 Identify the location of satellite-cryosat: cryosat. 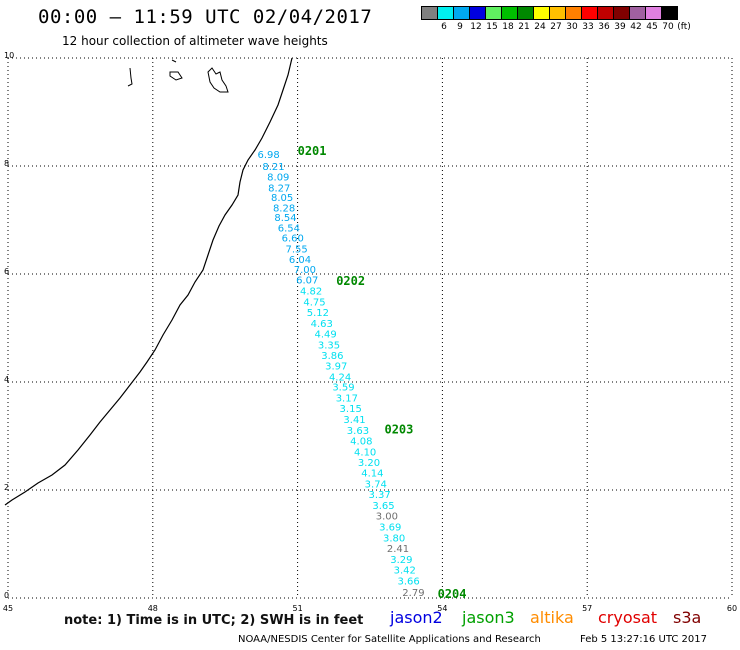
(628, 617).